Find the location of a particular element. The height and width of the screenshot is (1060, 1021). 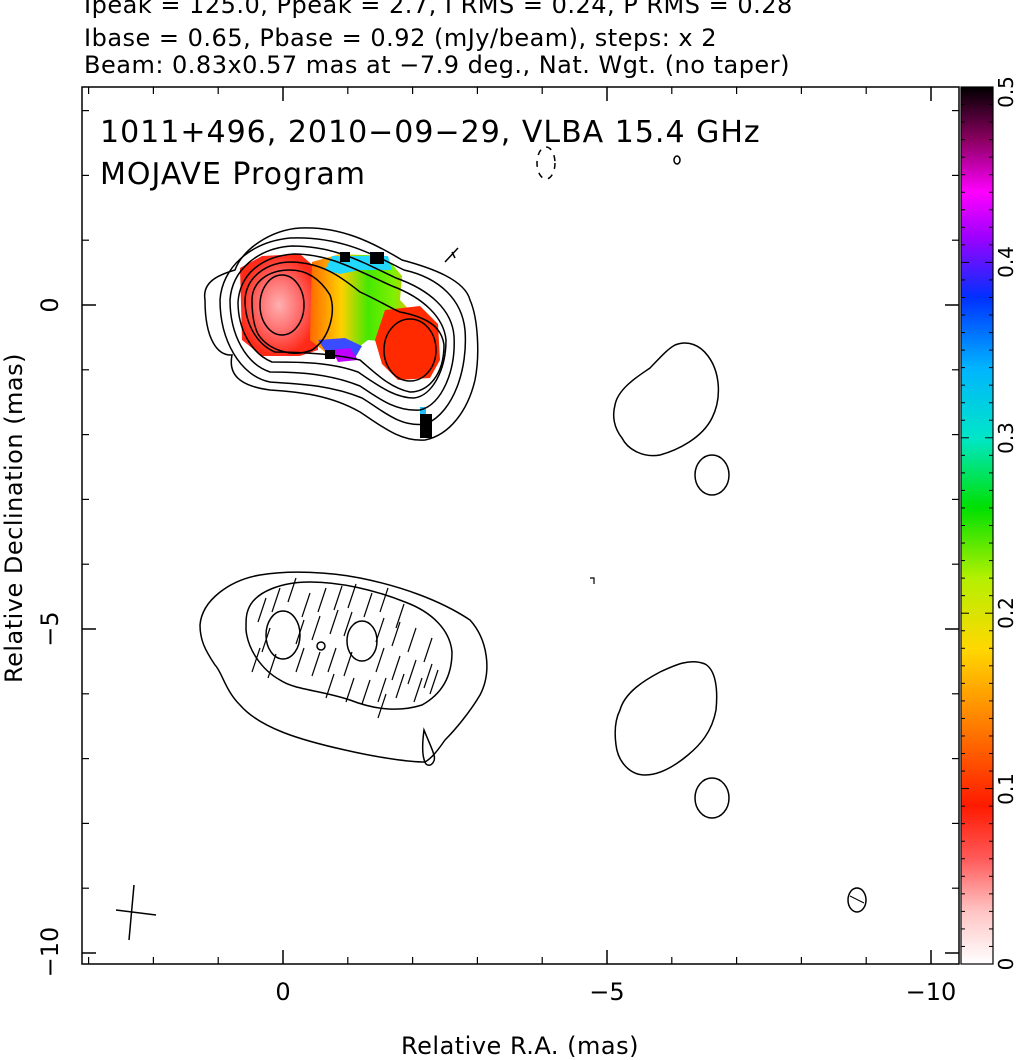

colorbar: 0 0.1 0.2 0.3 0.4 0.5 is located at coordinates (989, 523).